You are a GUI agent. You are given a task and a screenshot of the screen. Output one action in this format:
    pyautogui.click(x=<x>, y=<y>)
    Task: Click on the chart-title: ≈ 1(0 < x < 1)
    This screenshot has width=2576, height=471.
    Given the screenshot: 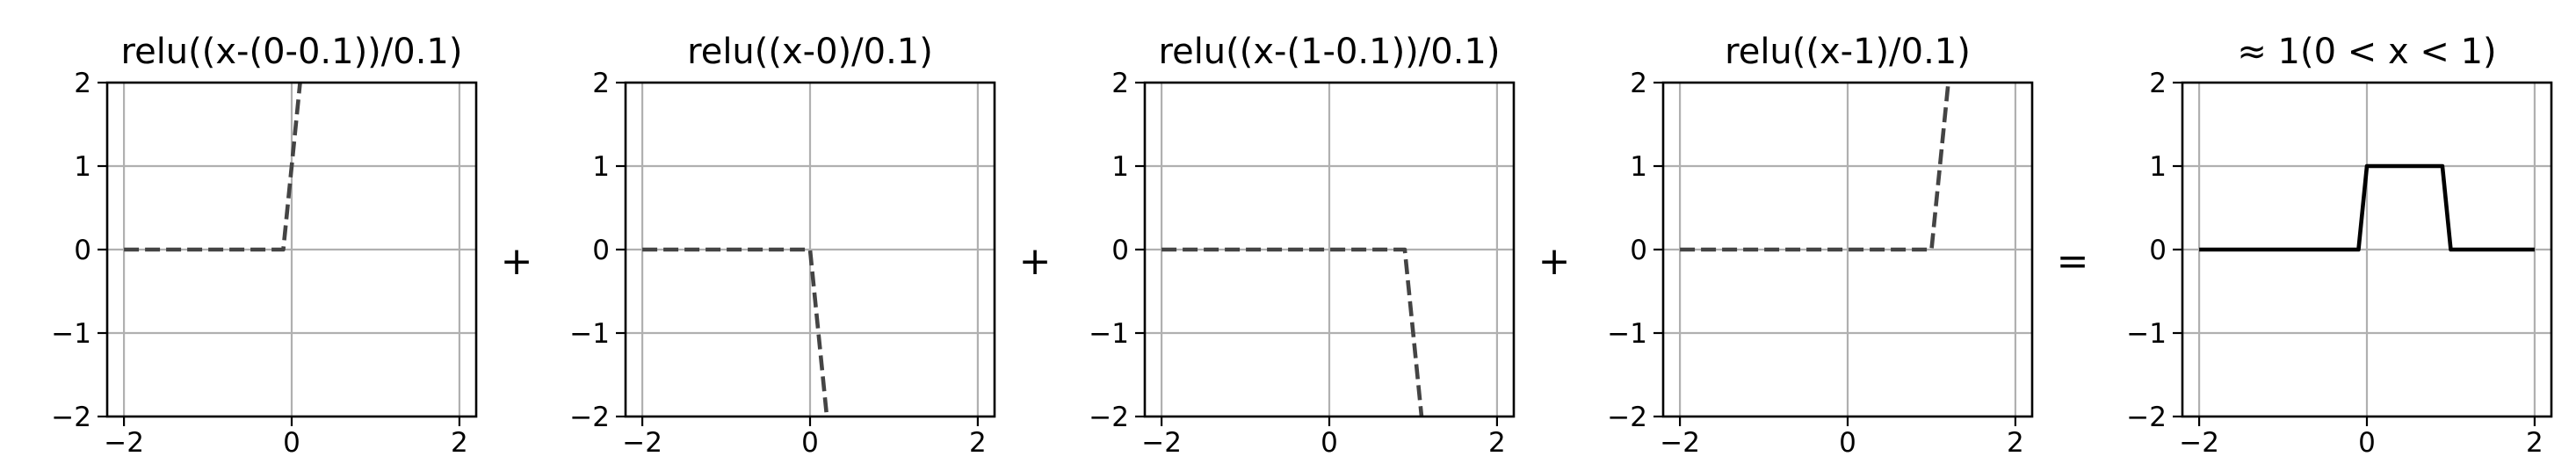 What is the action you would take?
    pyautogui.click(x=2366, y=52)
    